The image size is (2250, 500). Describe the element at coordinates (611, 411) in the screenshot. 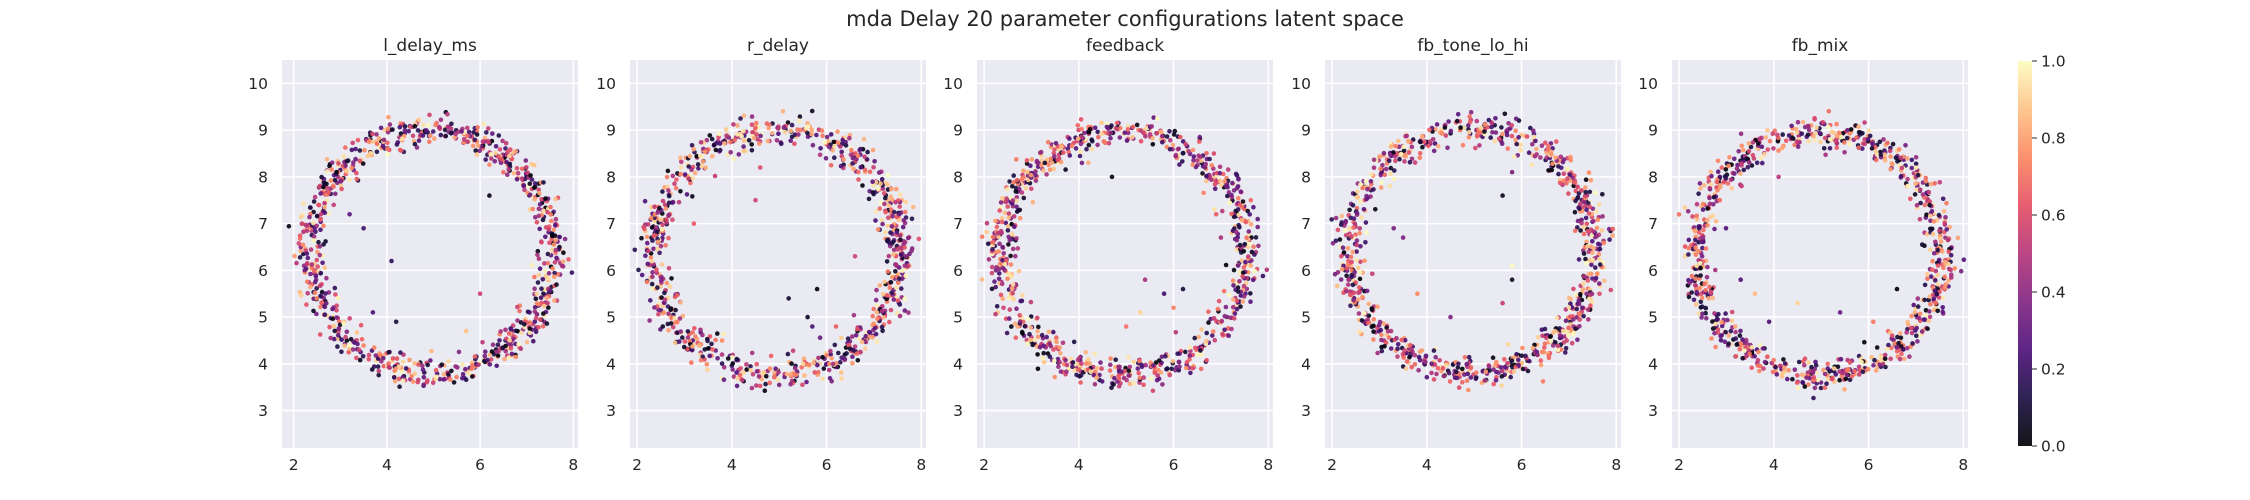

I see `y-tick-label: 3` at that location.